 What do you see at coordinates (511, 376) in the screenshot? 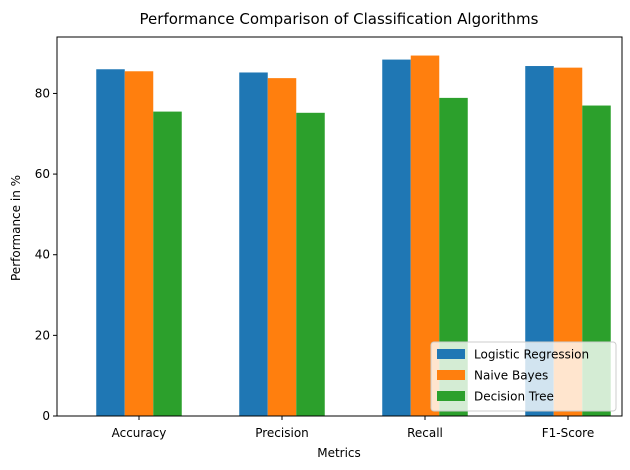
I see `legend-label: Naive Bayes` at bounding box center [511, 376].